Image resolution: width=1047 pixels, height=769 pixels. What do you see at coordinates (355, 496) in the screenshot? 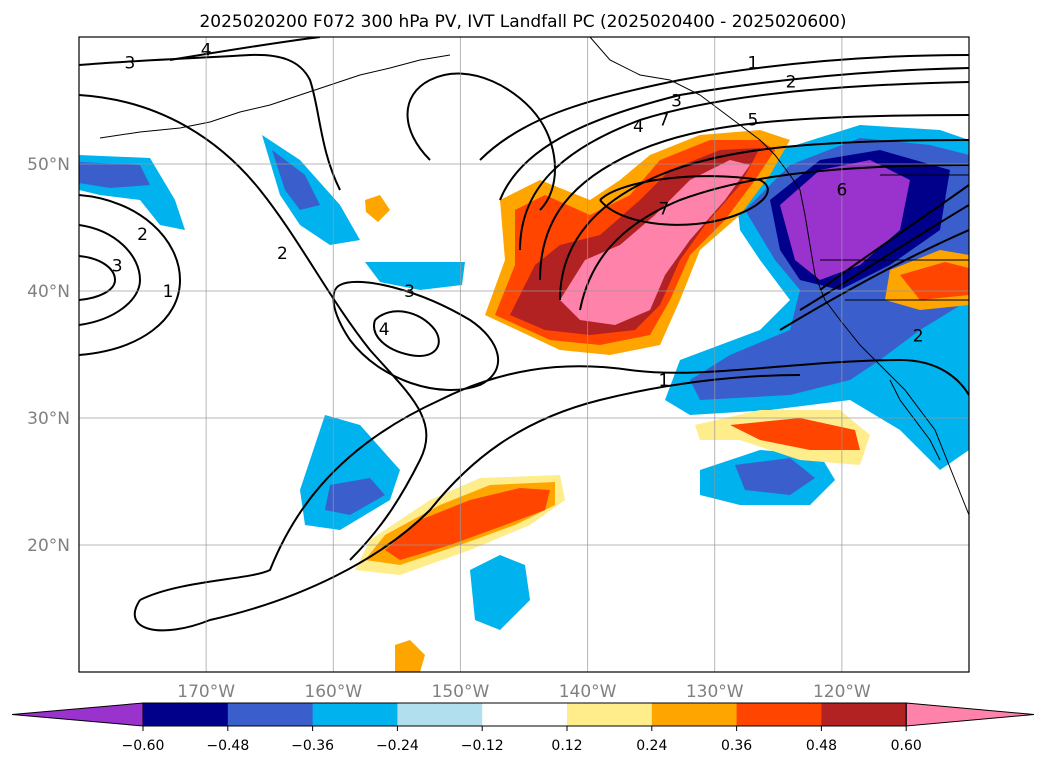
I see `shading-hawaii-negative-core` at bounding box center [355, 496].